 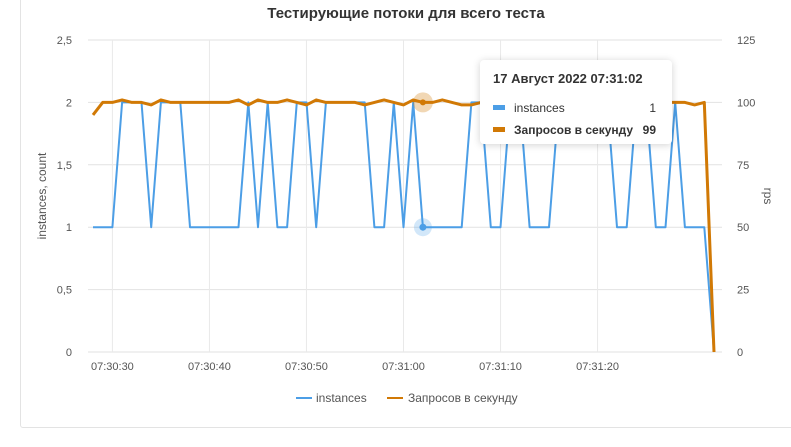 I want to click on y-tick-right: 0, so click(x=740, y=353).